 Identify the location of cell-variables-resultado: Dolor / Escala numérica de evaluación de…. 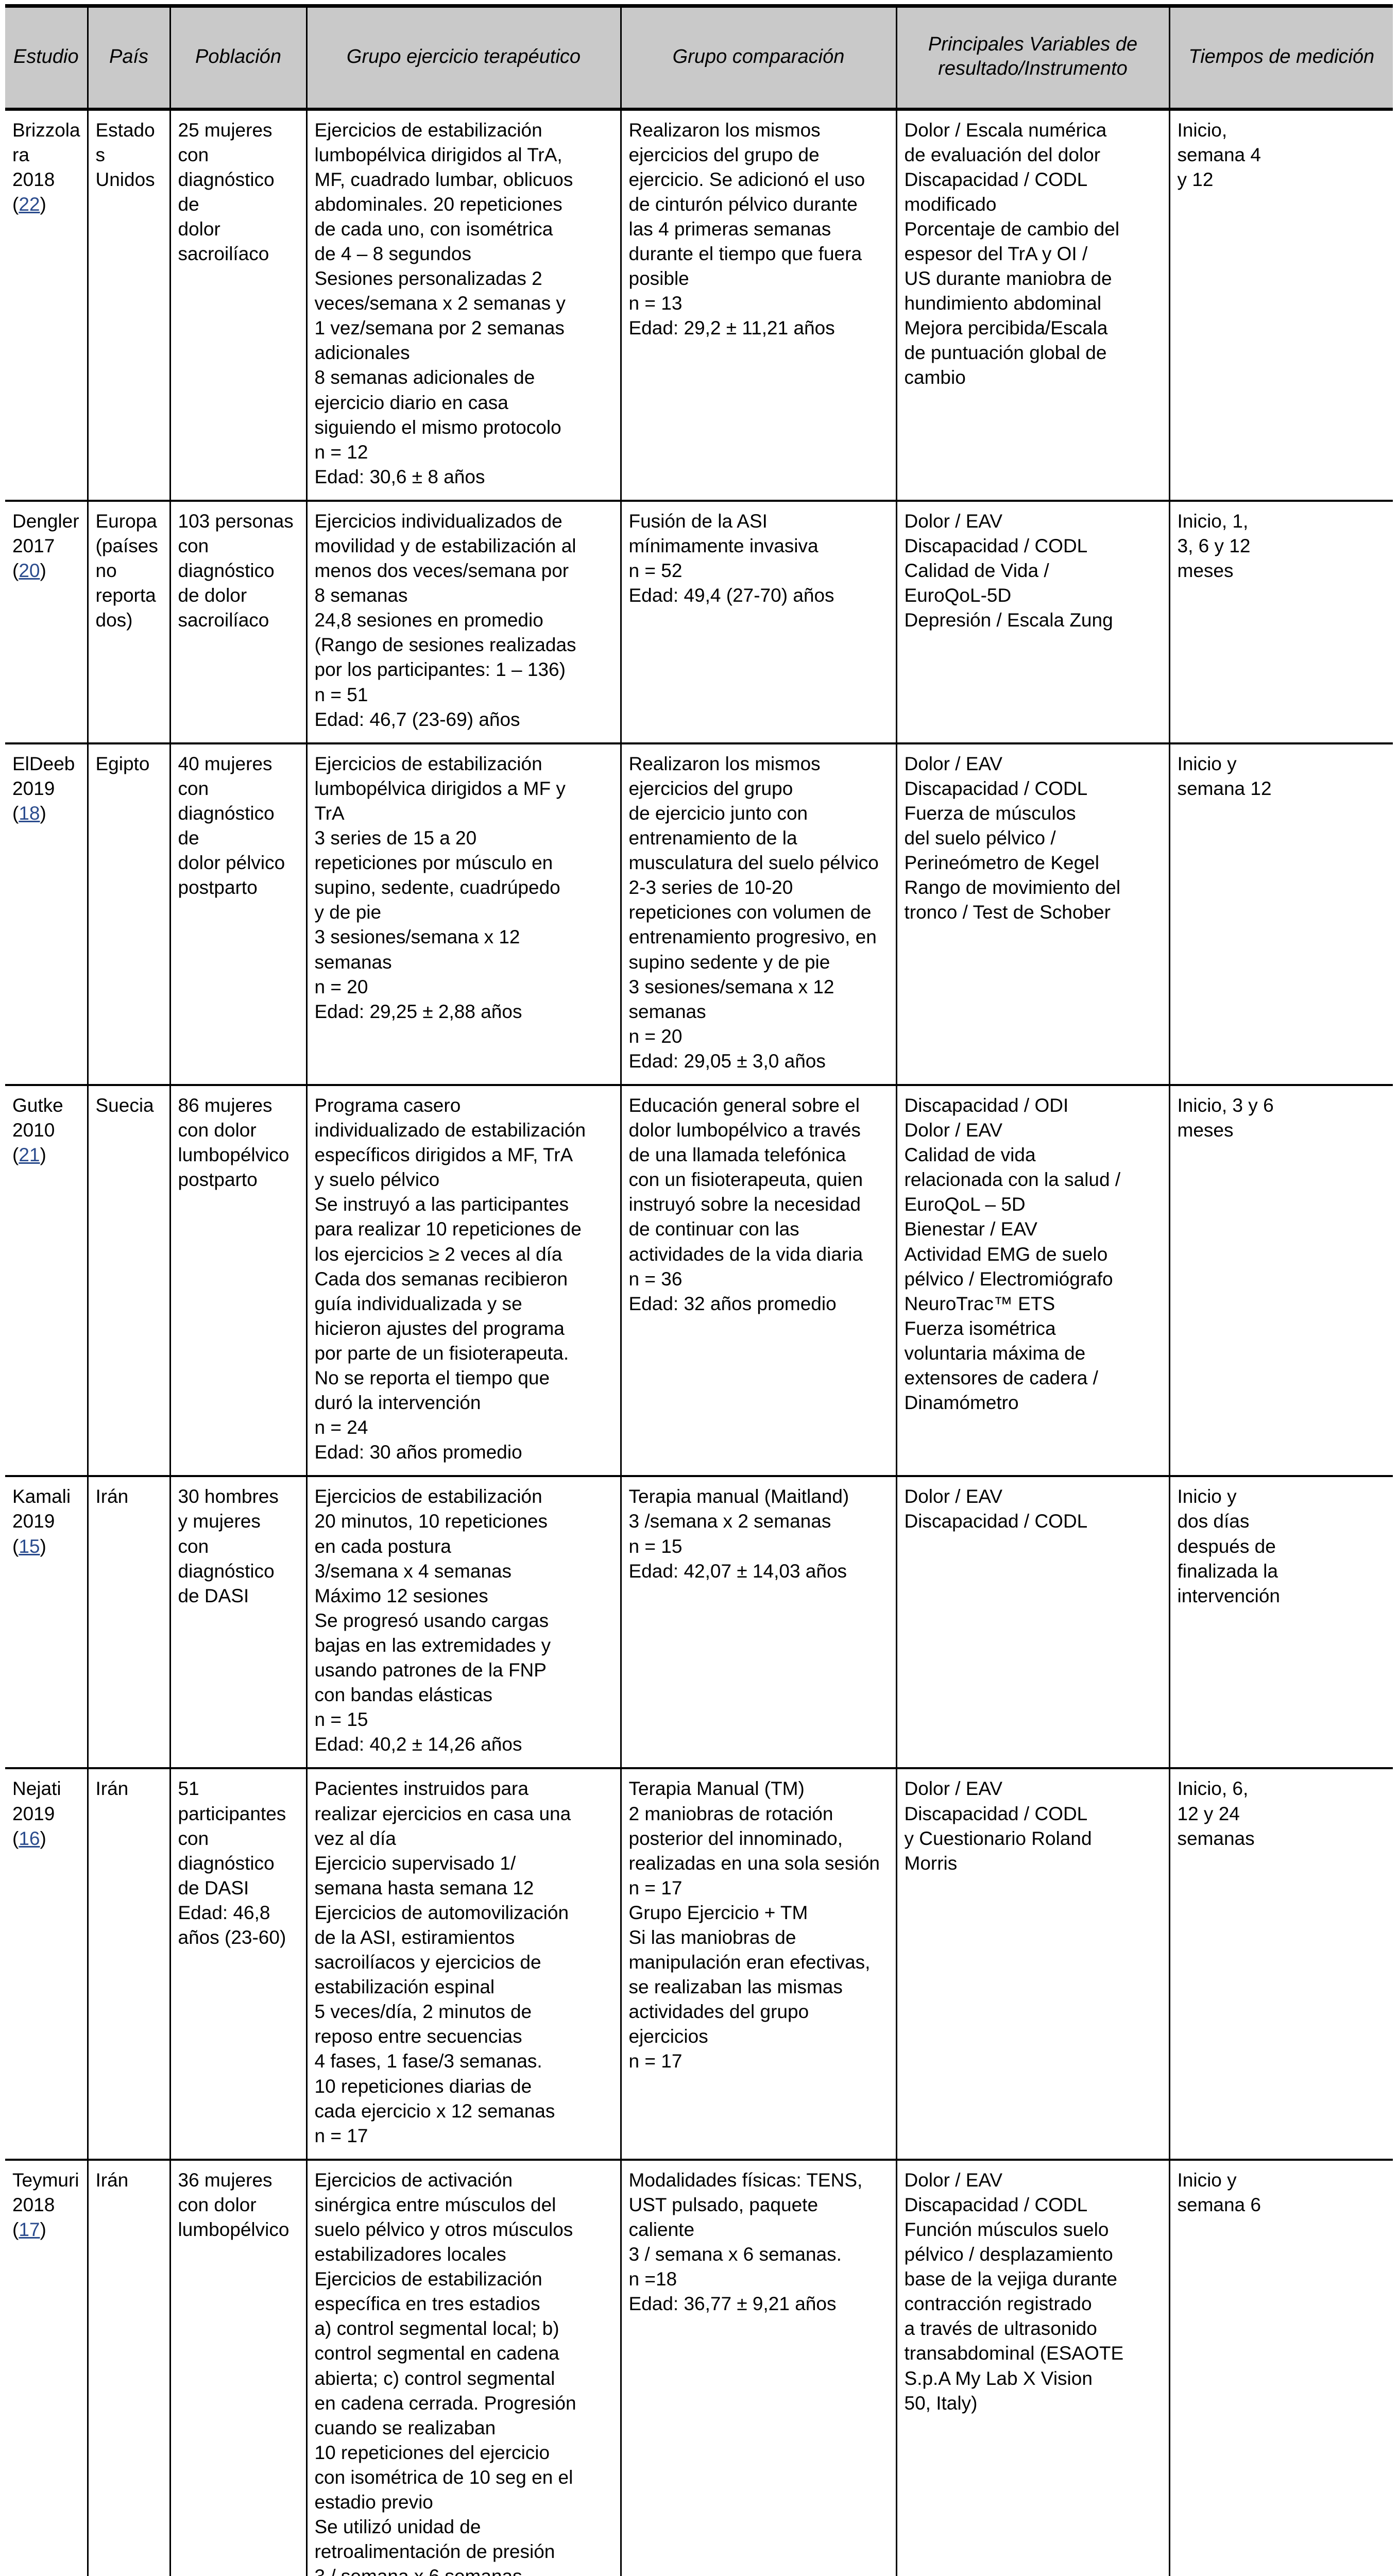
(1032, 305).